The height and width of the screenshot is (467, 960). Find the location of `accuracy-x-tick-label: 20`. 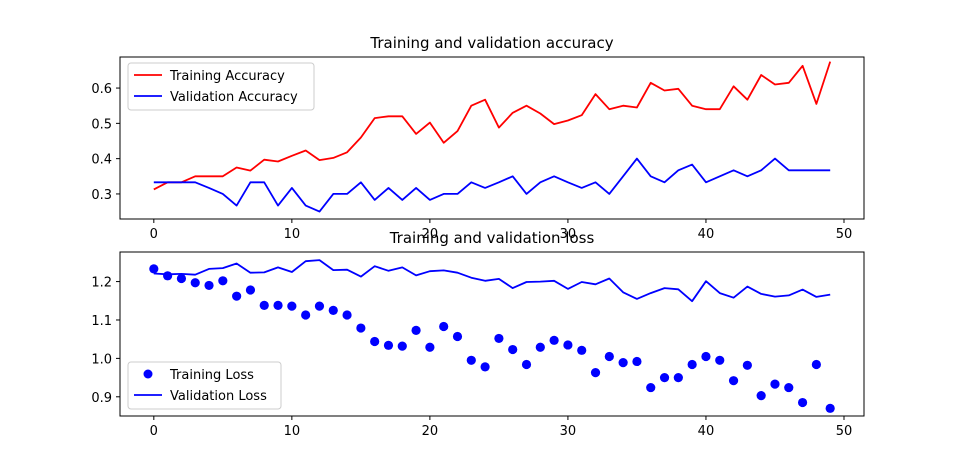

accuracy-x-tick-label: 20 is located at coordinates (430, 234).